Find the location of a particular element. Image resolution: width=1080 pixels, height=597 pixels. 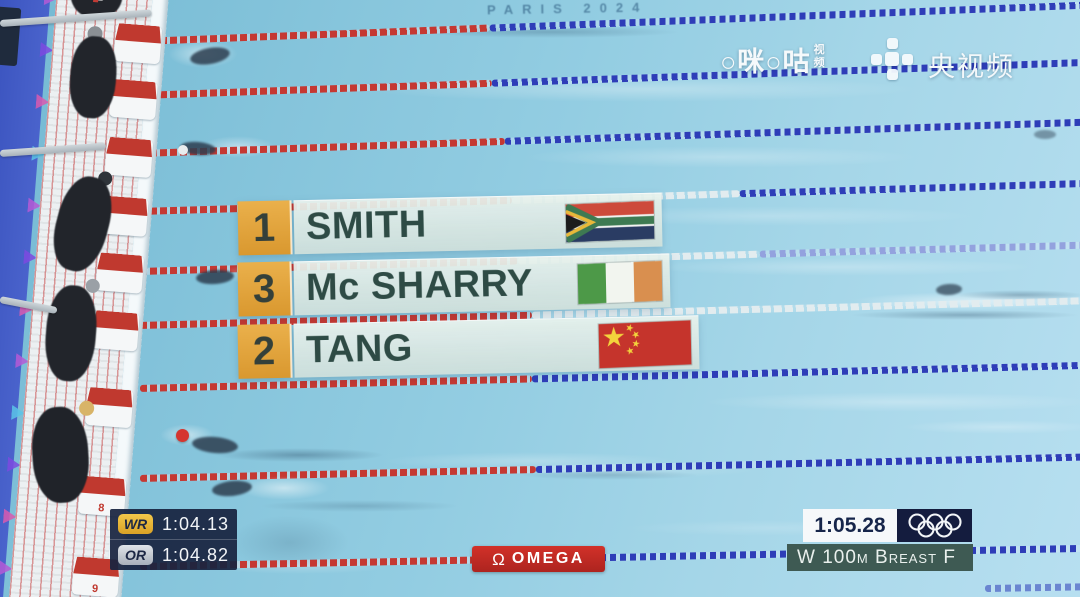

olympic-record-row: OR 1:04.82 is located at coordinates (173, 554).